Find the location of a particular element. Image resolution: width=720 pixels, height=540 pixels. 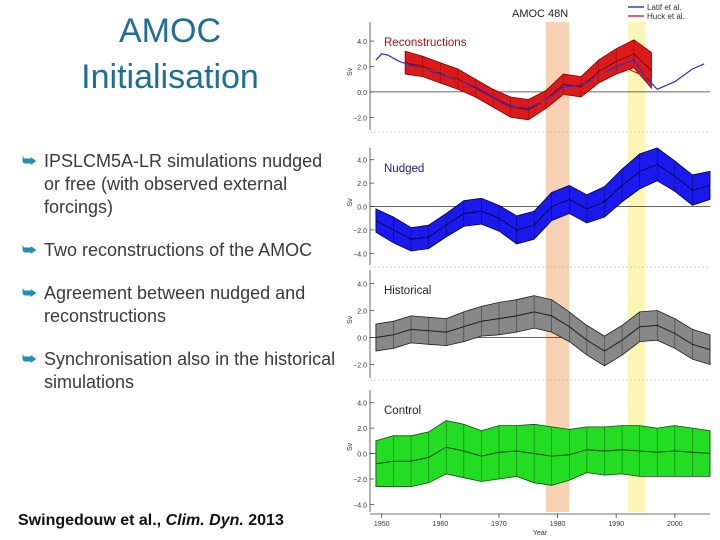

chart-title: AMOC 48N is located at coordinates (540, 14).